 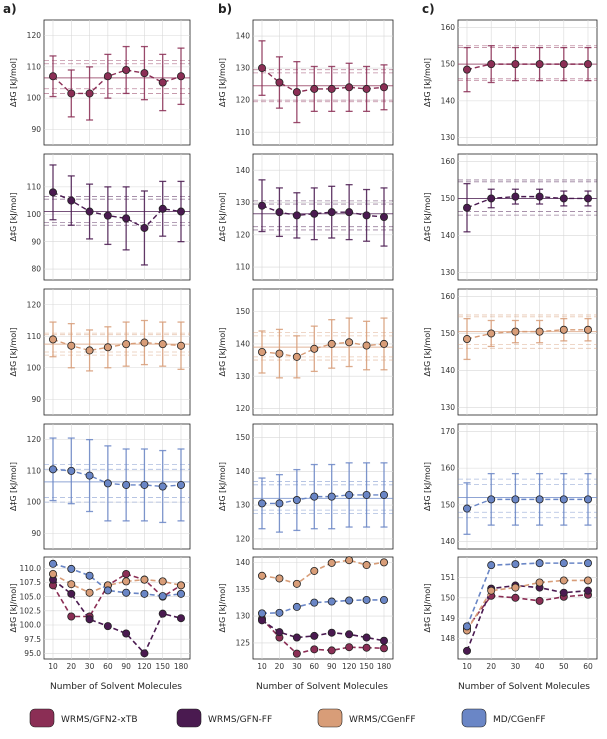 What do you see at coordinates (448, 638) in the screenshot?
I see `y-tick-label: 148` at bounding box center [448, 638].